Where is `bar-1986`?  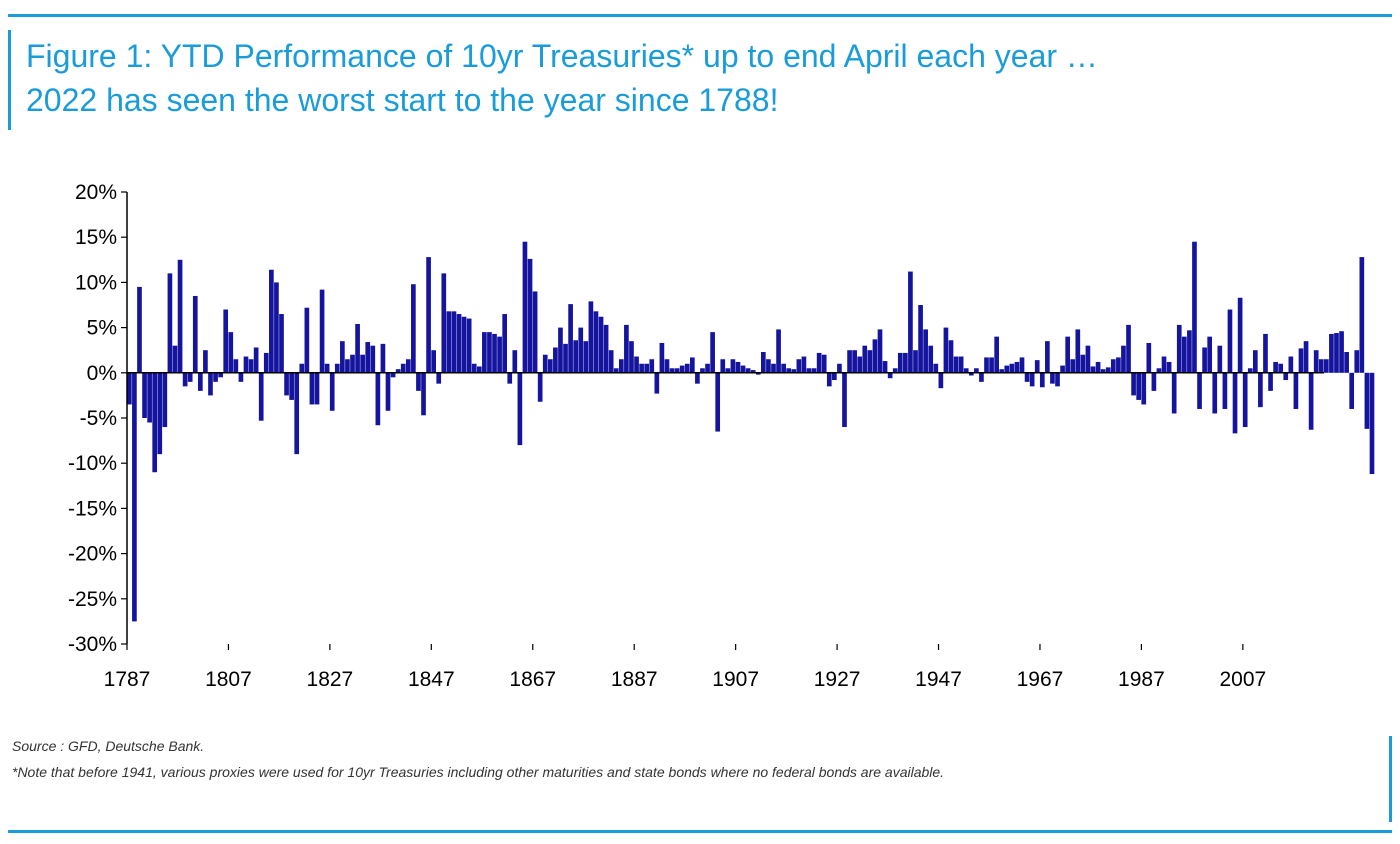 bar-1986 is located at coordinates (1138, 386).